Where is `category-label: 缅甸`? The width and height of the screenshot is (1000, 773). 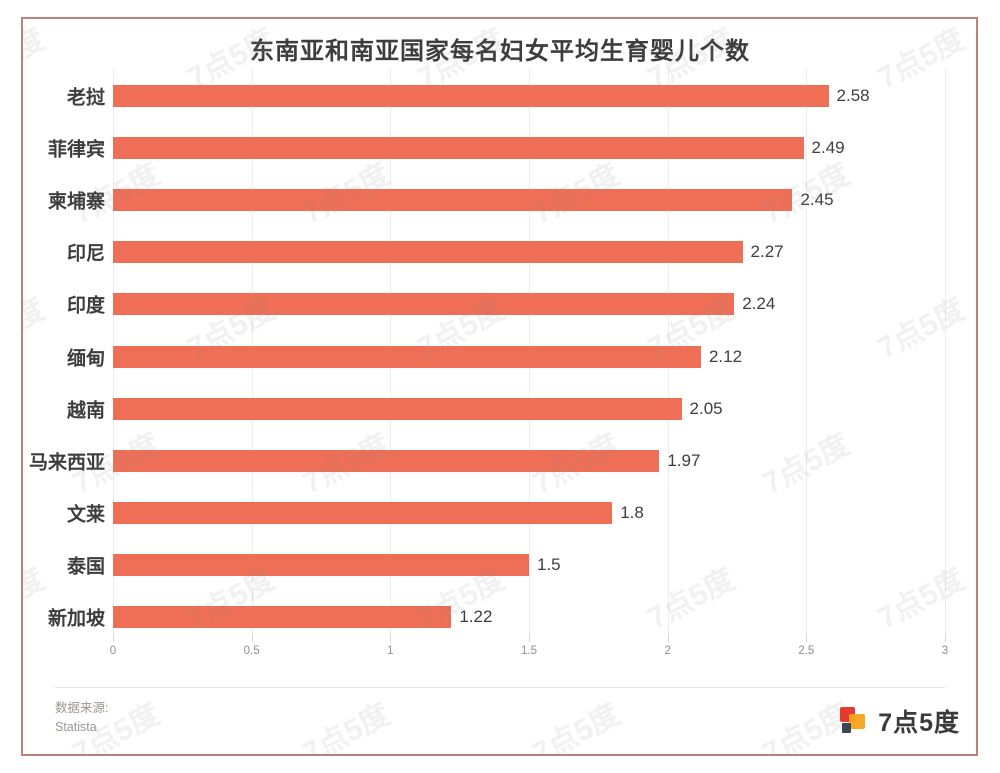 category-label: 缅甸 is located at coordinates (85, 358).